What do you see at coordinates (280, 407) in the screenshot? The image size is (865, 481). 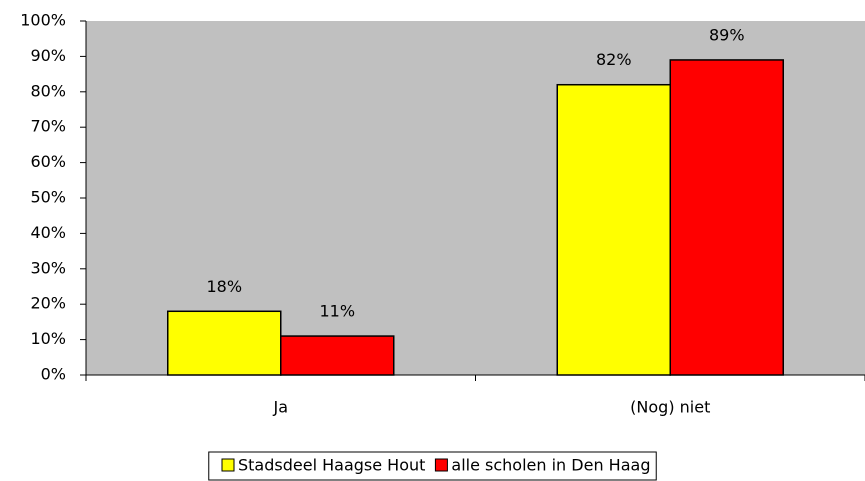 I see `x-tick-label: Ja` at bounding box center [280, 407].